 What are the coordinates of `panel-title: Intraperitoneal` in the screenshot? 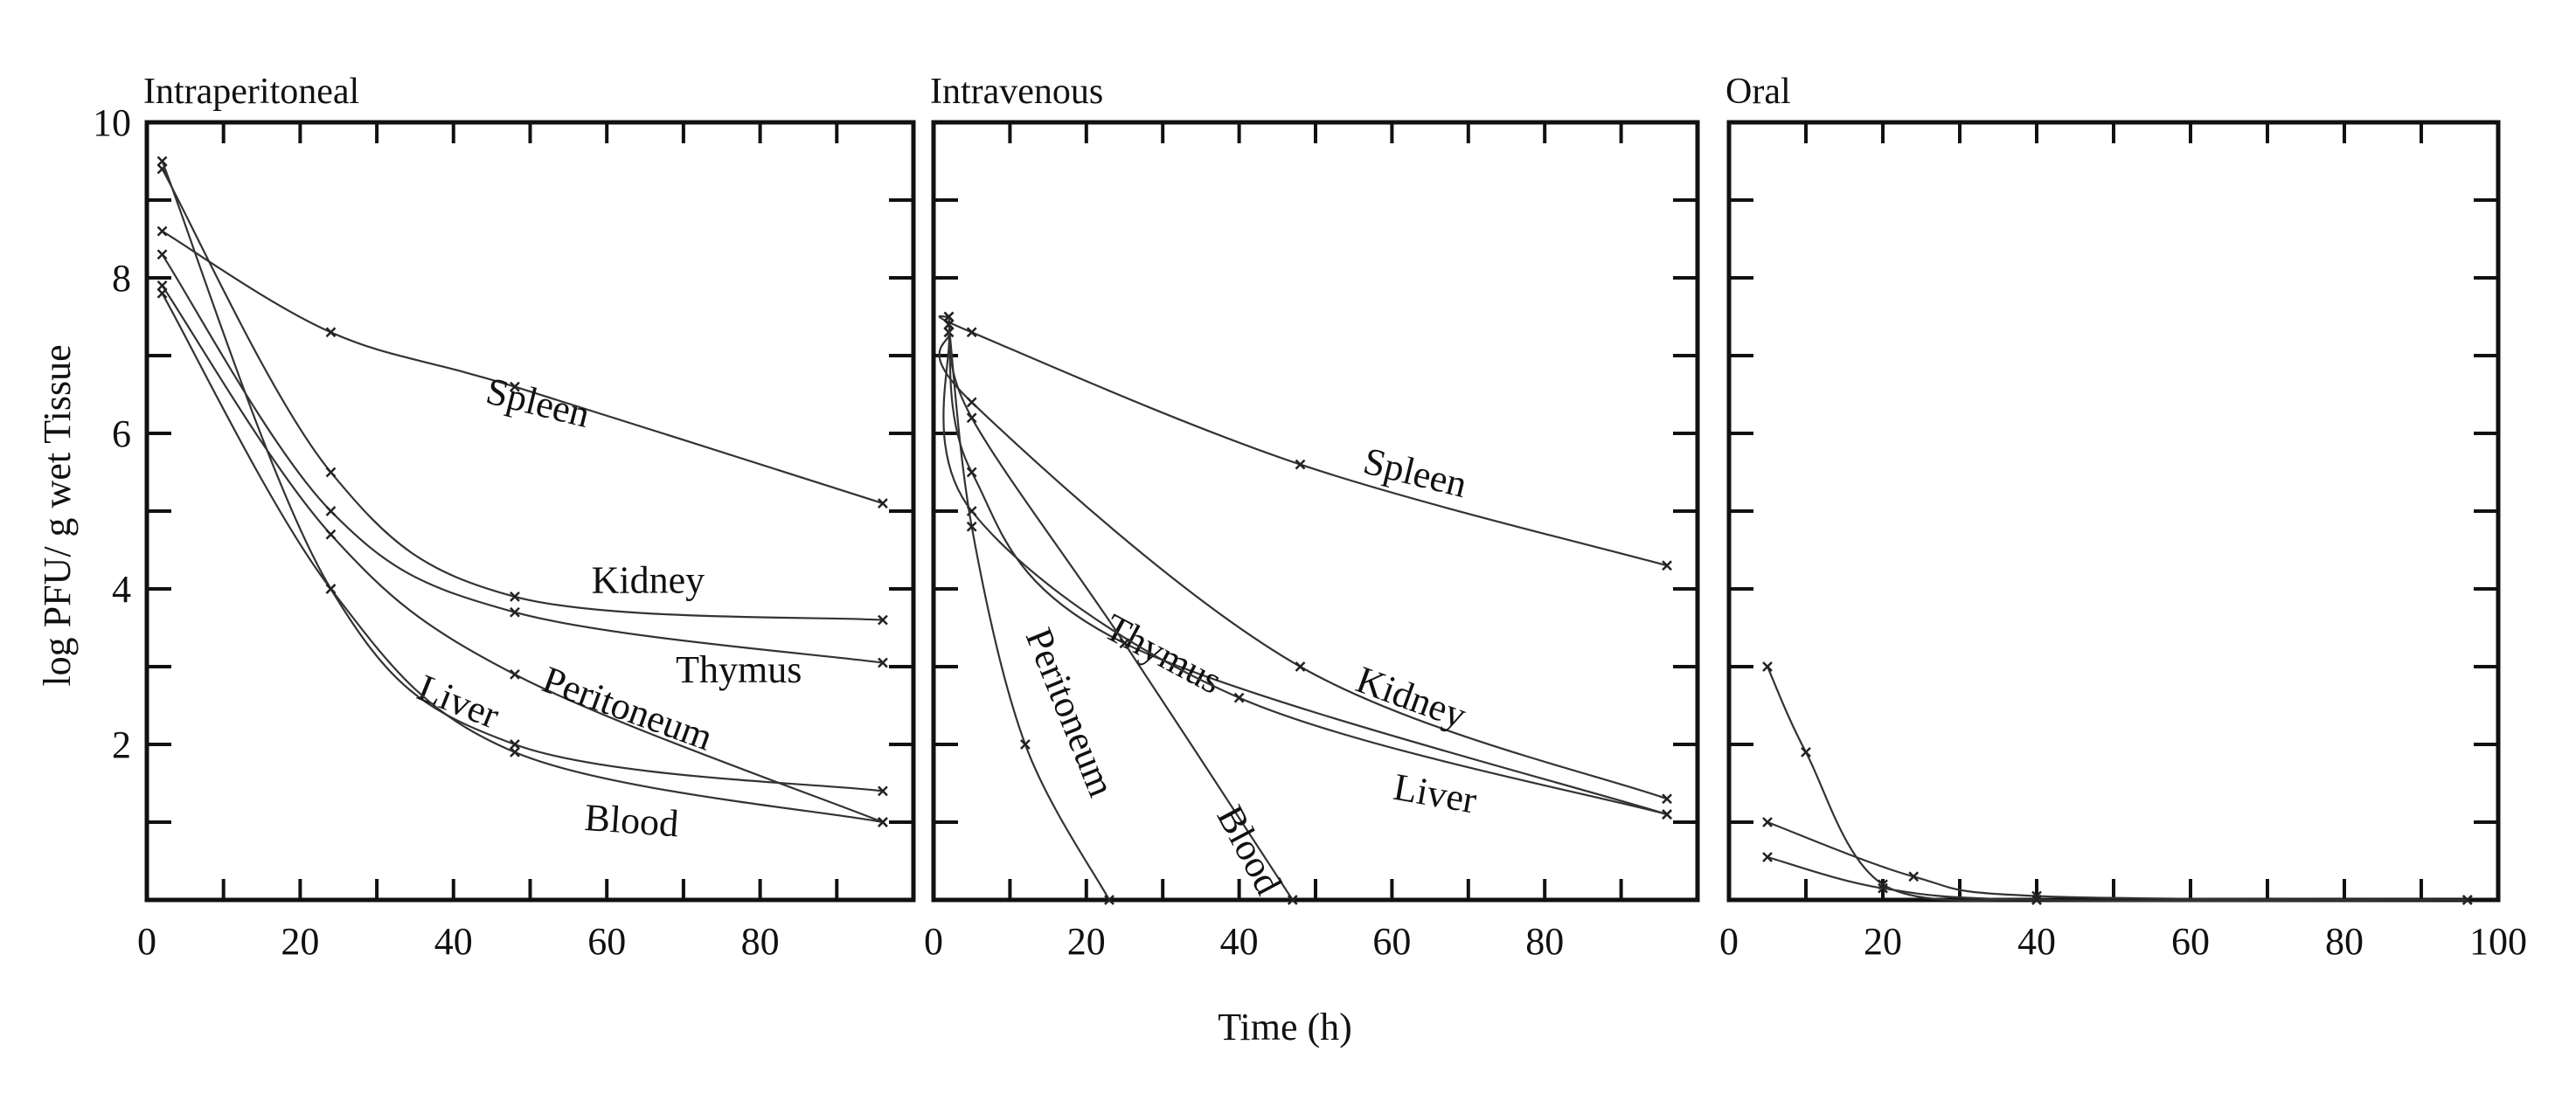 It's located at (251, 92).